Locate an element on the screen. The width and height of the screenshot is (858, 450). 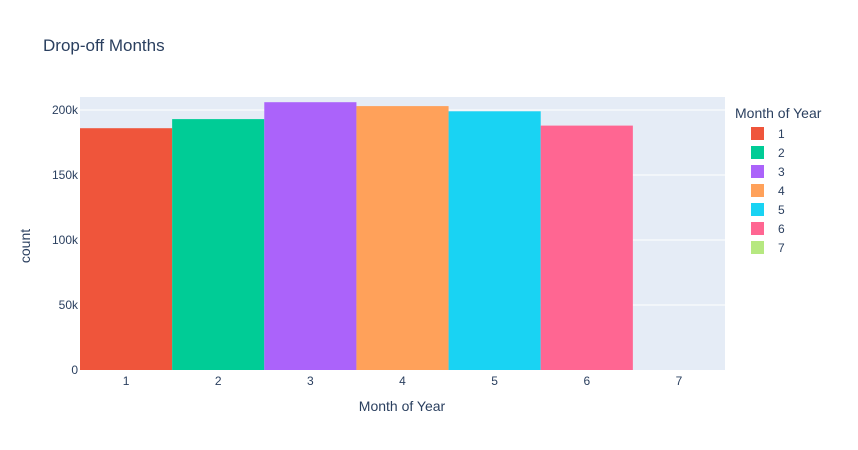
y-tick-label: 50k is located at coordinates (69, 305).